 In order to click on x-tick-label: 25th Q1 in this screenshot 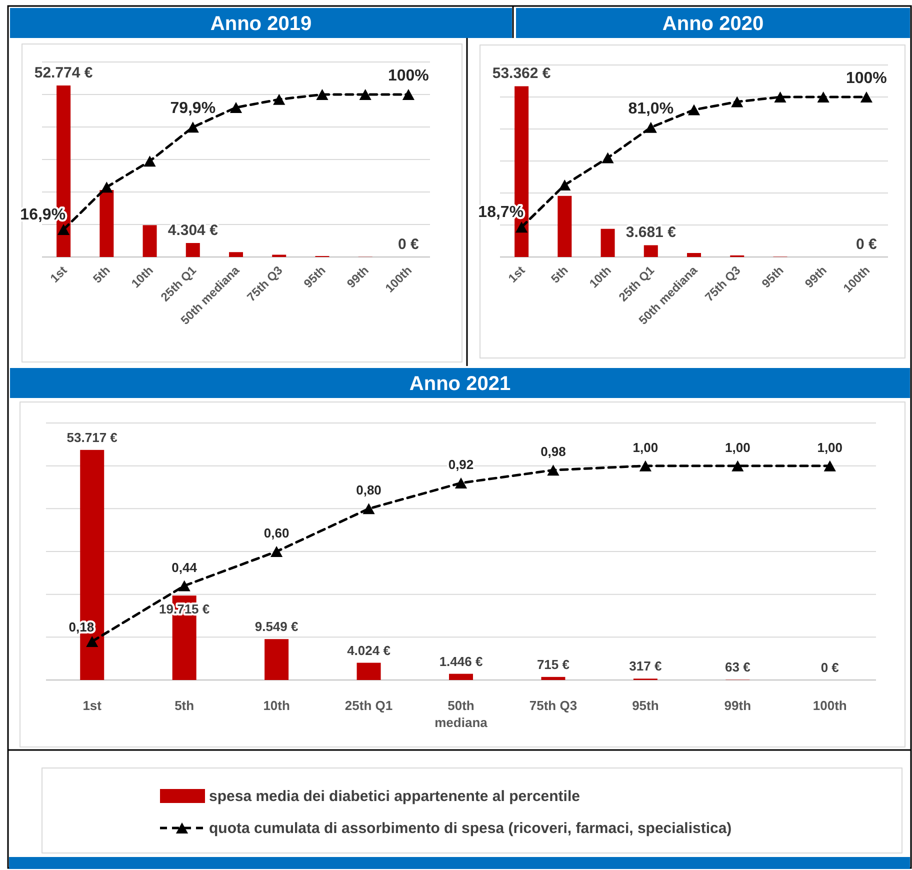, I will do `click(368, 705)`.